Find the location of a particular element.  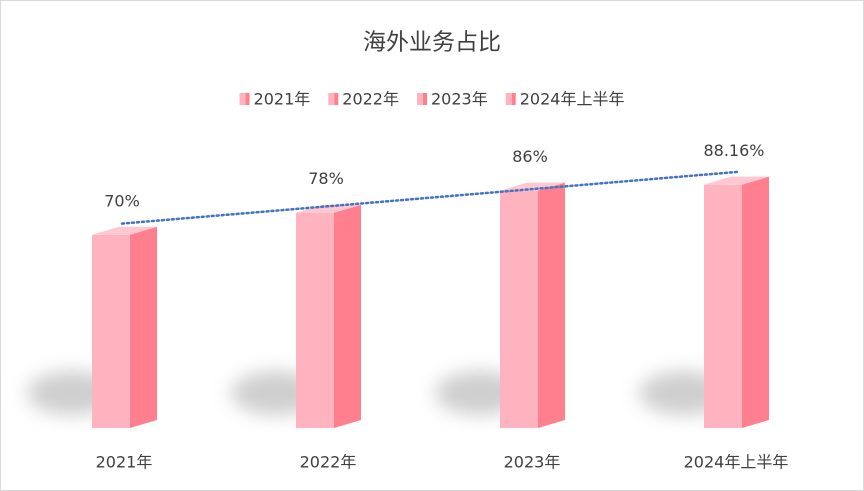

value-label: 88.16% is located at coordinates (733, 150).